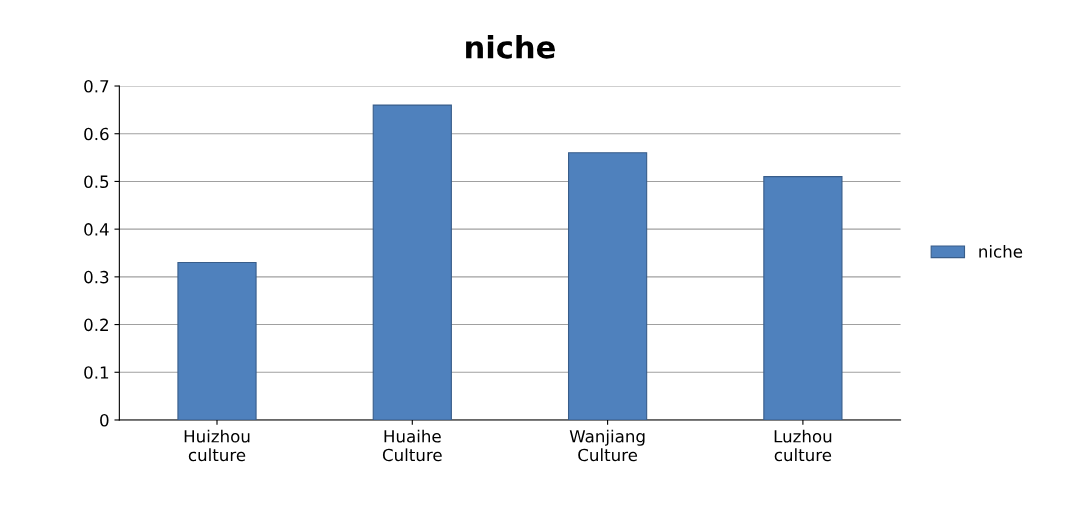 The width and height of the screenshot is (1085, 506). What do you see at coordinates (96, 86) in the screenshot?
I see `y-tick-label: 0.7` at bounding box center [96, 86].